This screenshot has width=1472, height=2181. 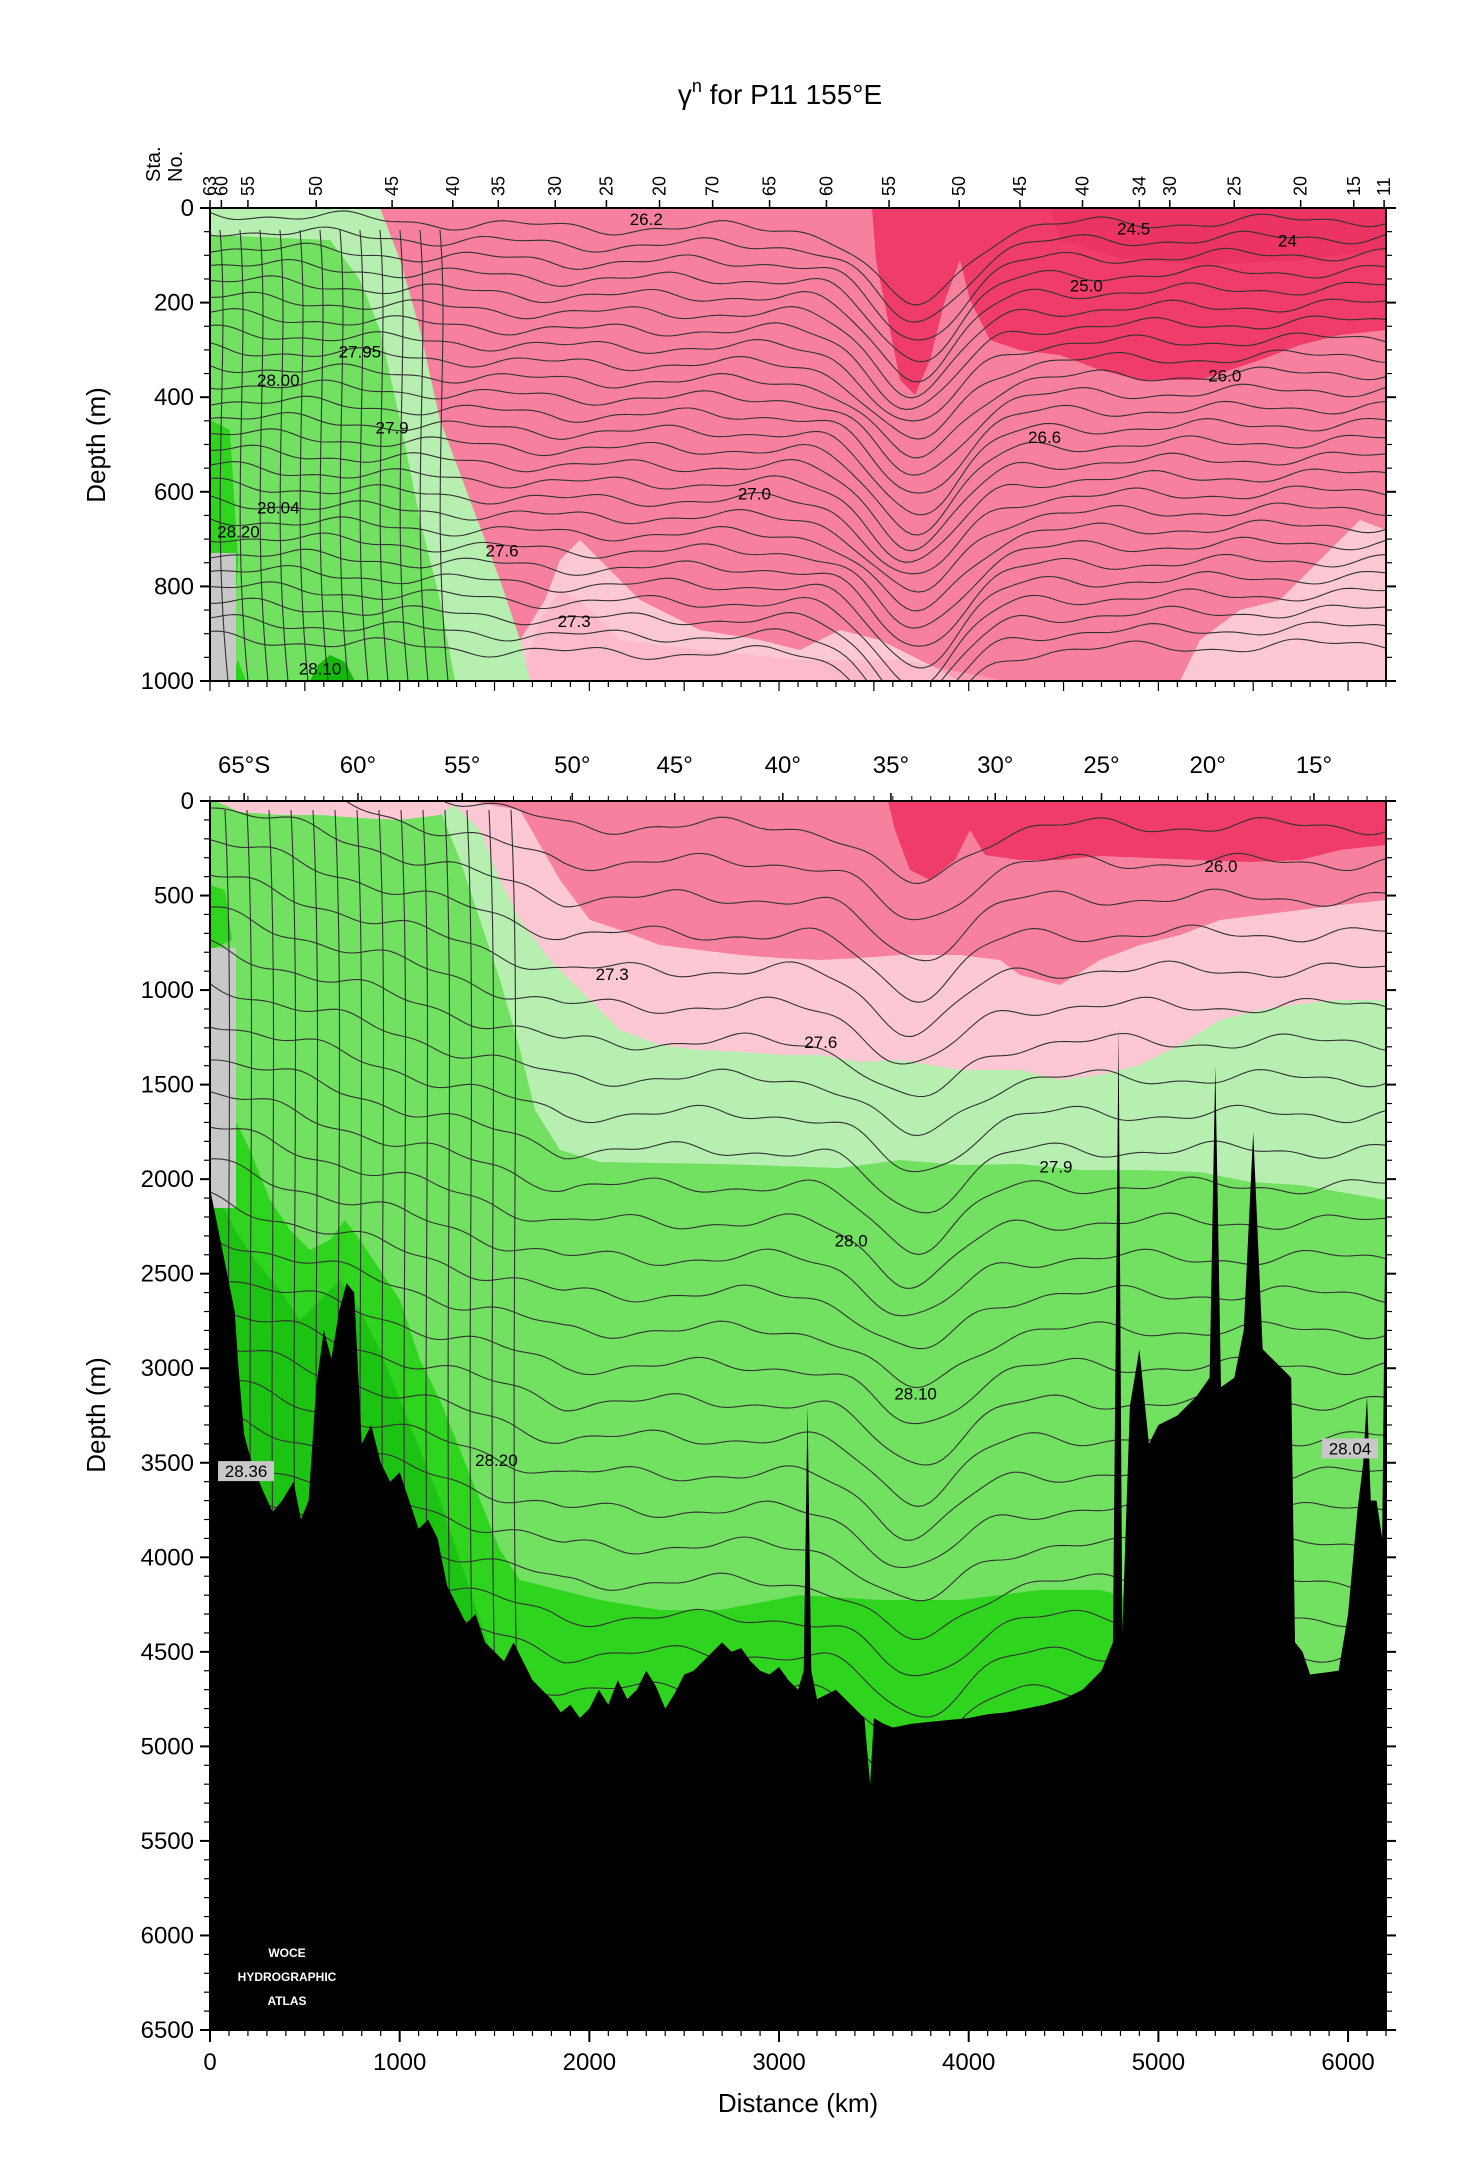 I want to click on station-label: 45, so click(x=392, y=186).